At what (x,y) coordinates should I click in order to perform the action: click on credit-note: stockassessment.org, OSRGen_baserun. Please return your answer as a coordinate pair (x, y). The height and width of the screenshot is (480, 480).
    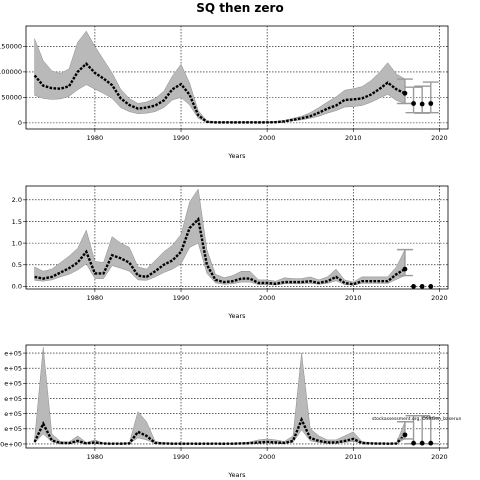
    Looking at the image, I should click on (417, 419).